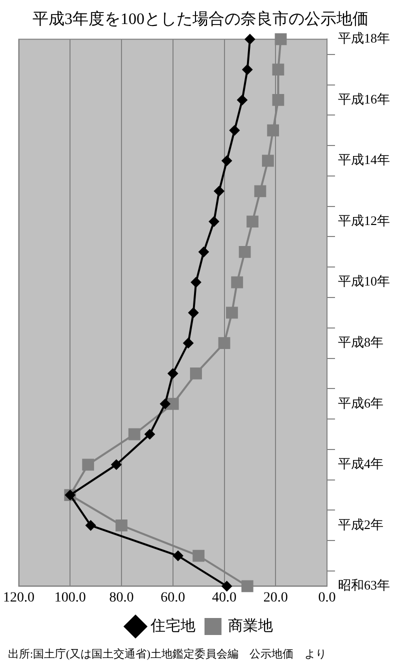 The height and width of the screenshot is (666, 401). I want to click on x-tick-label: 20.0, so click(275, 598).